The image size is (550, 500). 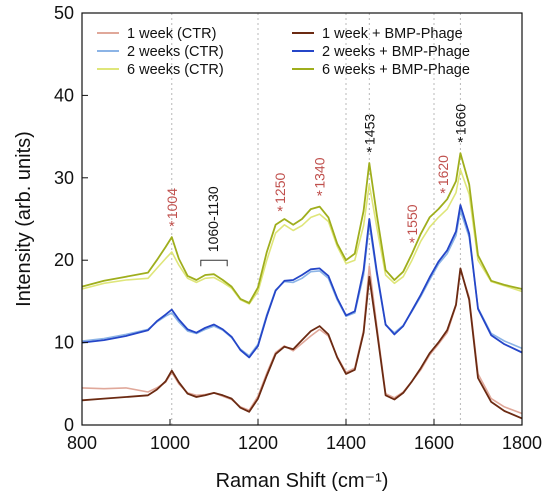 I want to click on band-label: 1620, so click(x=443, y=170).